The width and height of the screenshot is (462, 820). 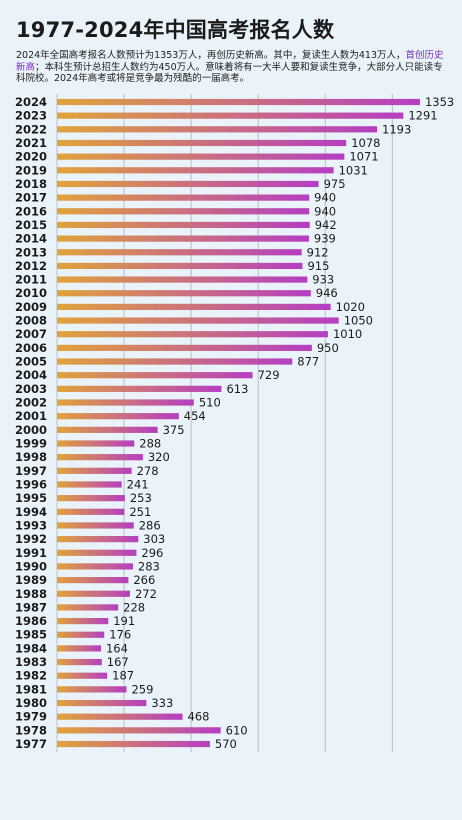 What do you see at coordinates (31, 471) in the screenshot?
I see `category-label: 1997` at bounding box center [31, 471].